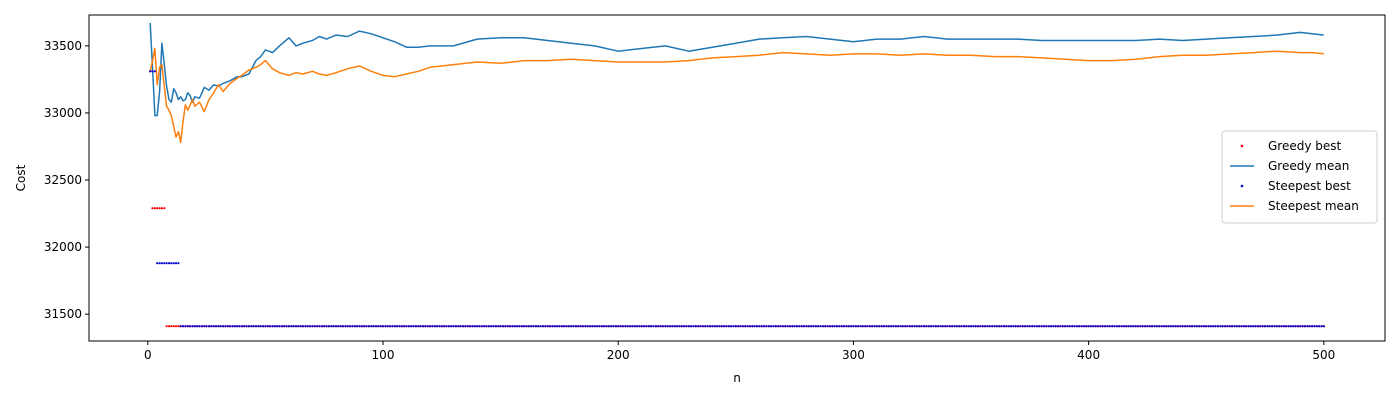  What do you see at coordinates (63, 113) in the screenshot?
I see `y-tick-label: 33000` at bounding box center [63, 113].